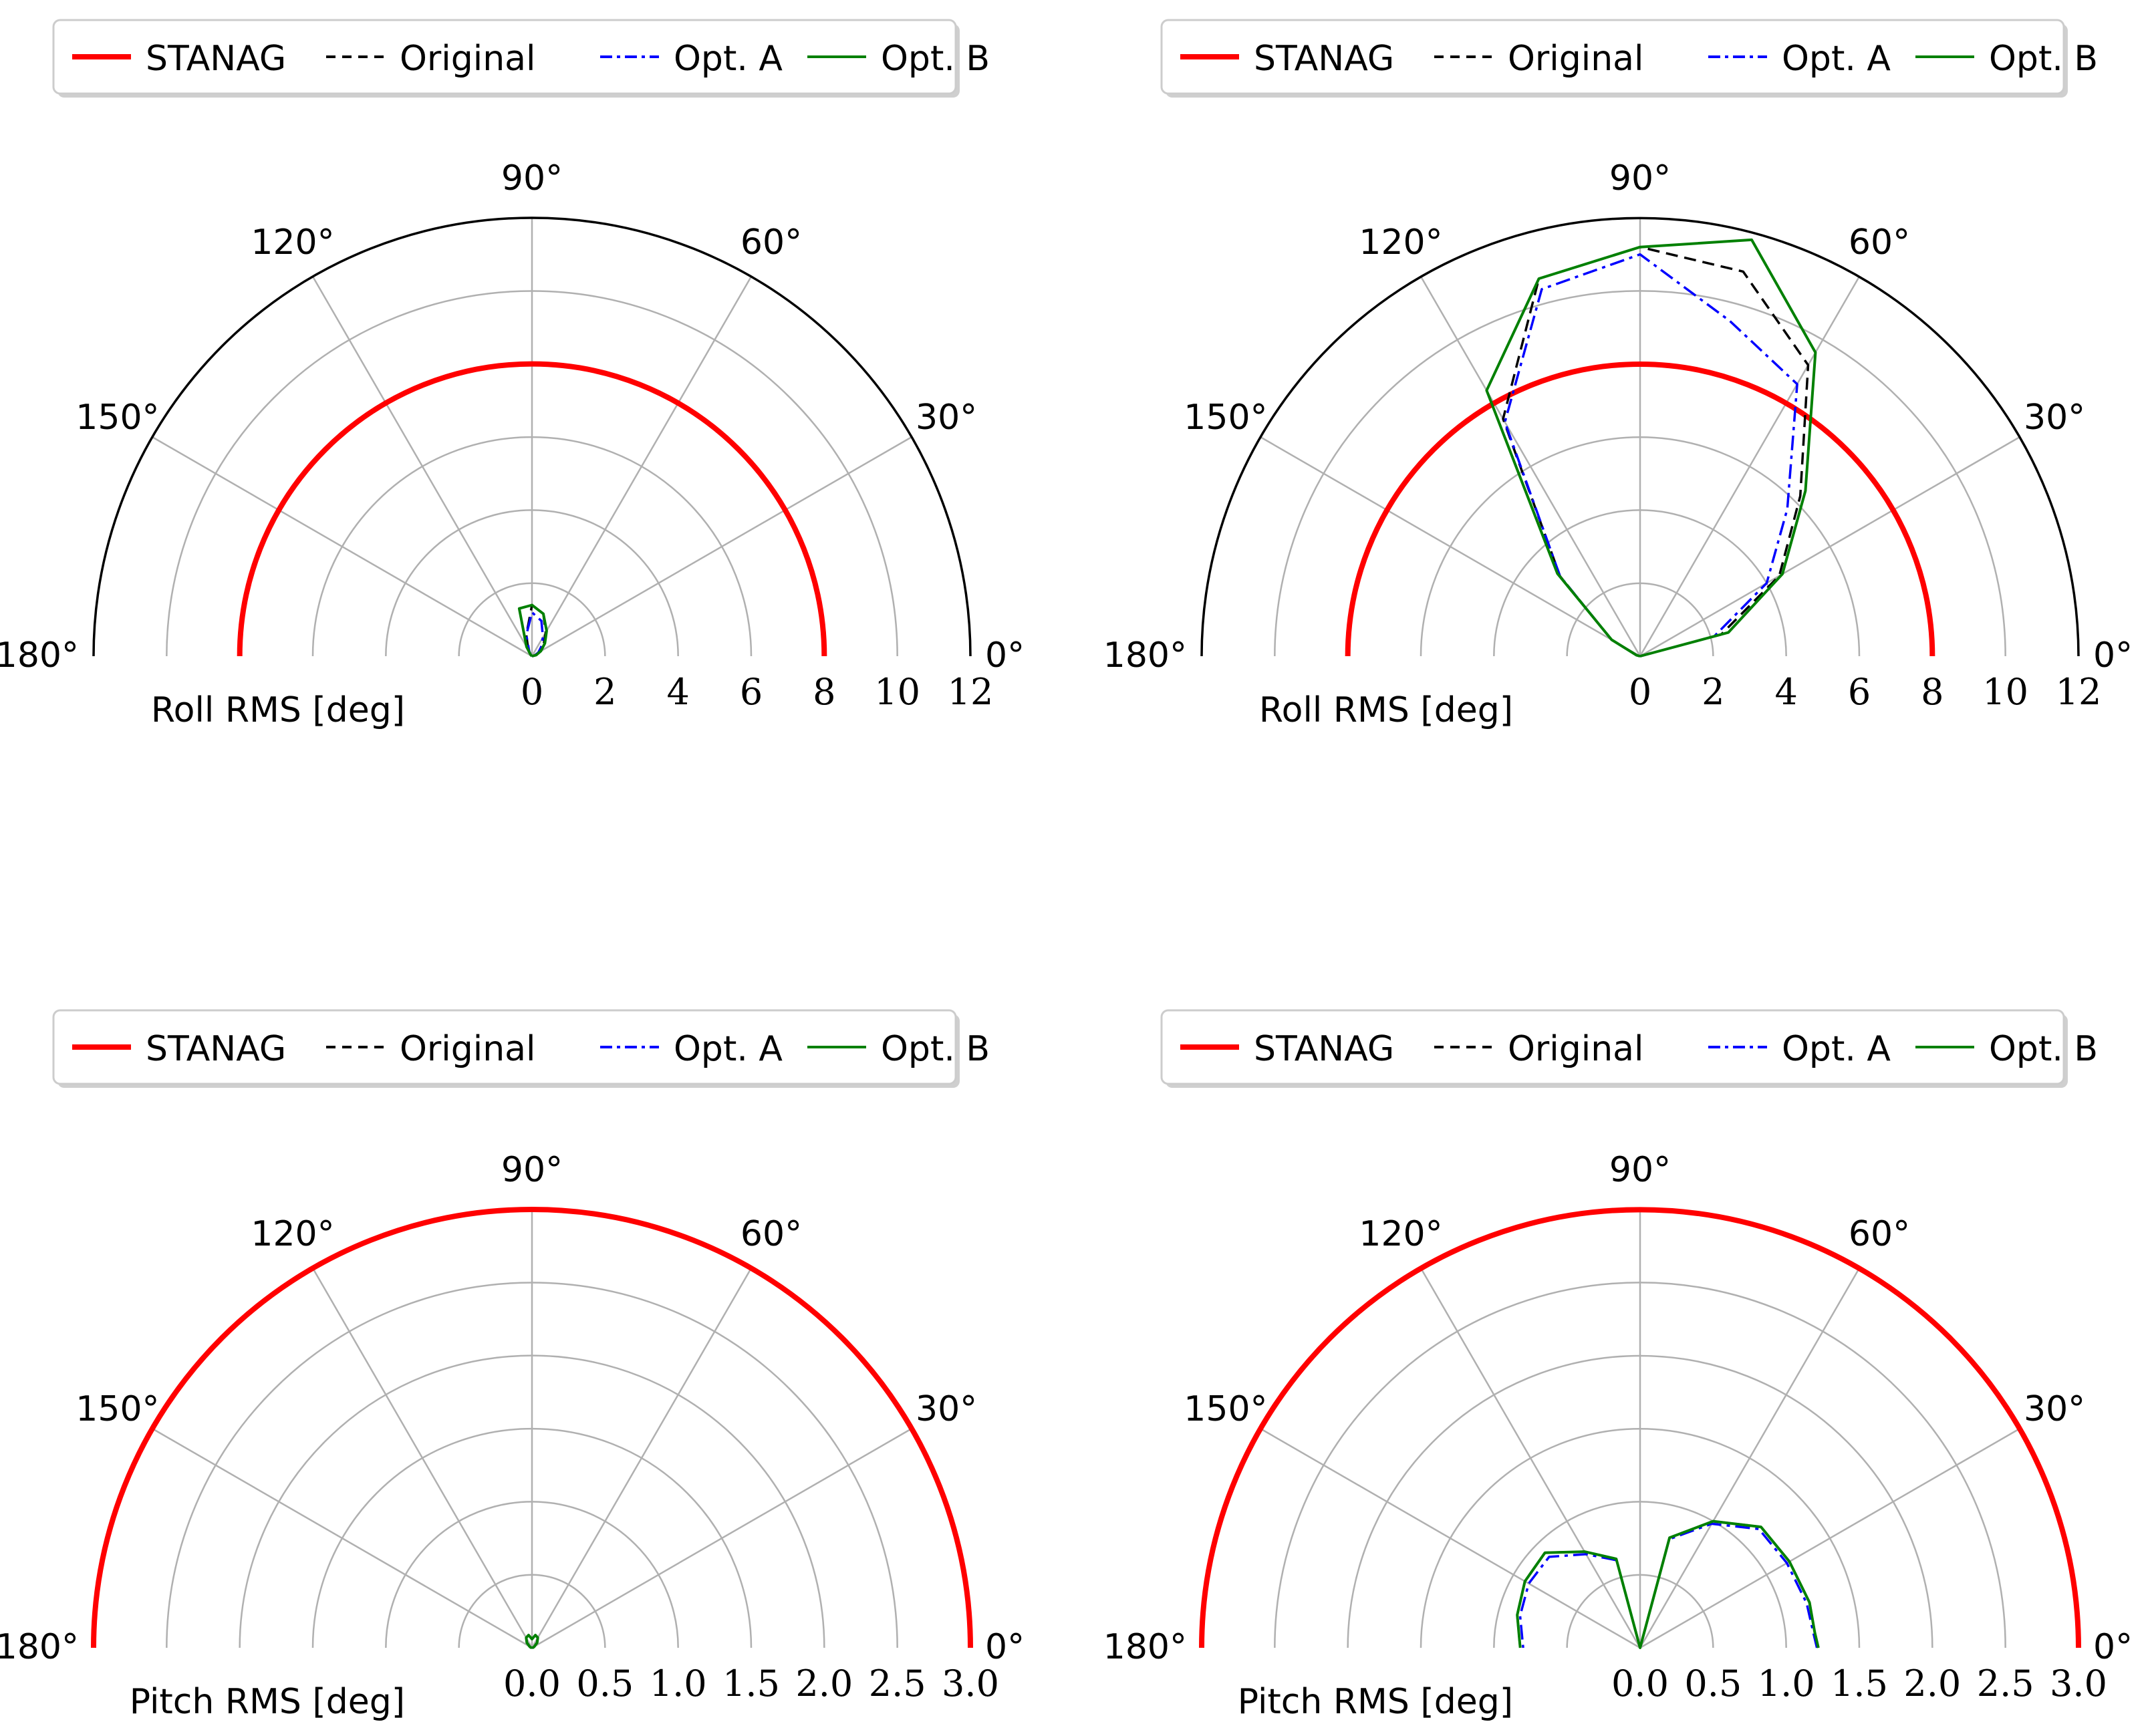 This screenshot has width=2148, height=1736. What do you see at coordinates (1932, 1683) in the screenshot?
I see `radial-tick-label: 2.0` at bounding box center [1932, 1683].